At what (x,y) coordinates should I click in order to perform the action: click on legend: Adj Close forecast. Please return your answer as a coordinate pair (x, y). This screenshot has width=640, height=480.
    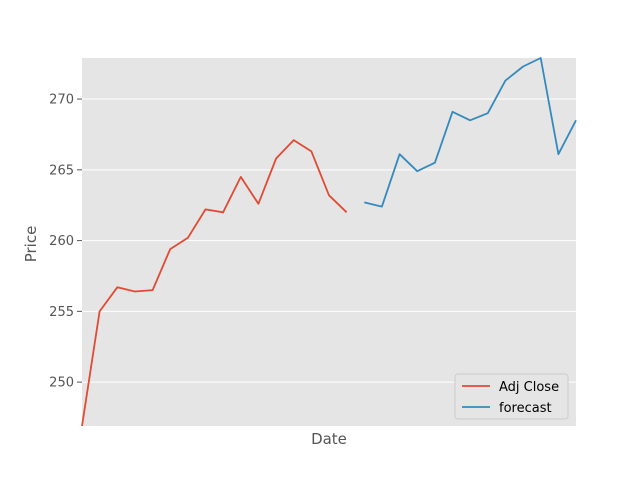
    Looking at the image, I should click on (511, 396).